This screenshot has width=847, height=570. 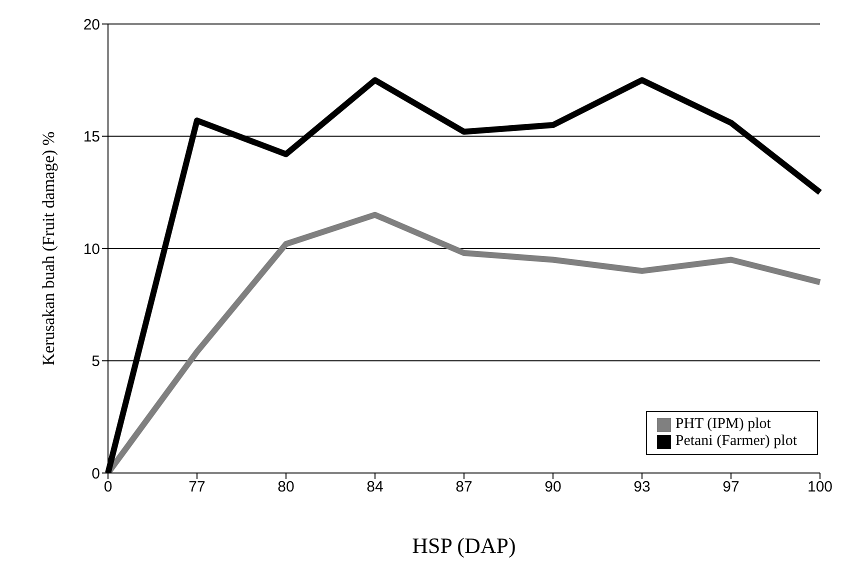 I want to click on legend-label: PHT (IPM) plot, so click(x=723, y=424).